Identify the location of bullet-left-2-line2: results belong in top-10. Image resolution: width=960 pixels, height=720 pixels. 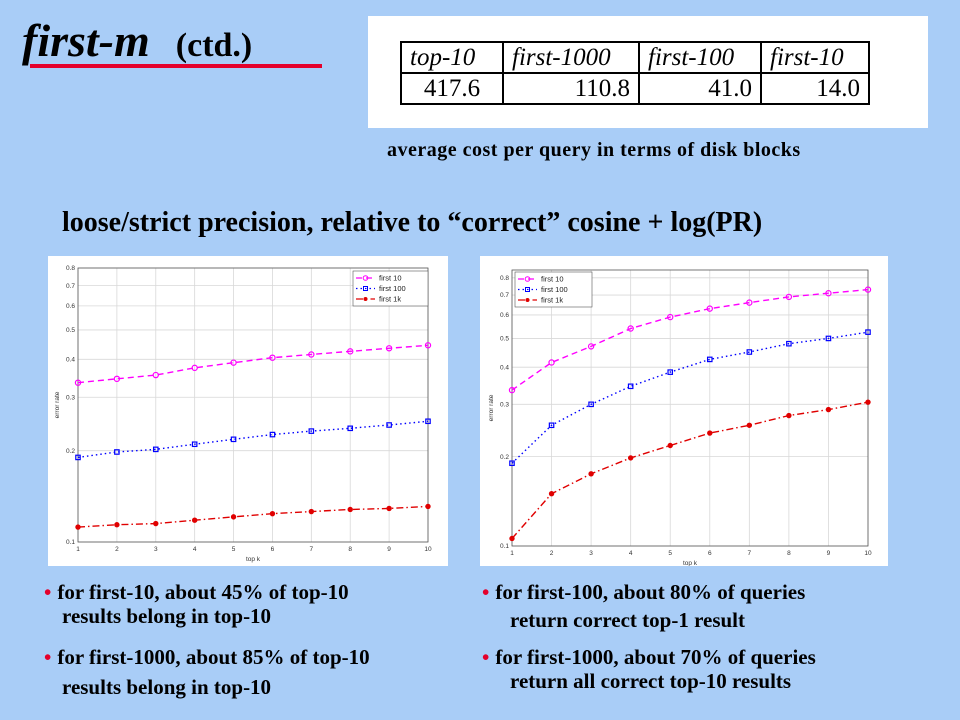
(167, 687).